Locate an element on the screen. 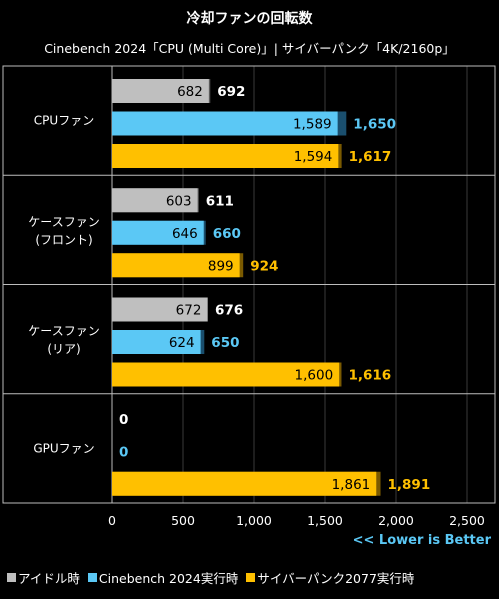 Image resolution: width=499 pixels, height=599 pixels. bar-avg-label-2-3: 1,861 is located at coordinates (351, 485).